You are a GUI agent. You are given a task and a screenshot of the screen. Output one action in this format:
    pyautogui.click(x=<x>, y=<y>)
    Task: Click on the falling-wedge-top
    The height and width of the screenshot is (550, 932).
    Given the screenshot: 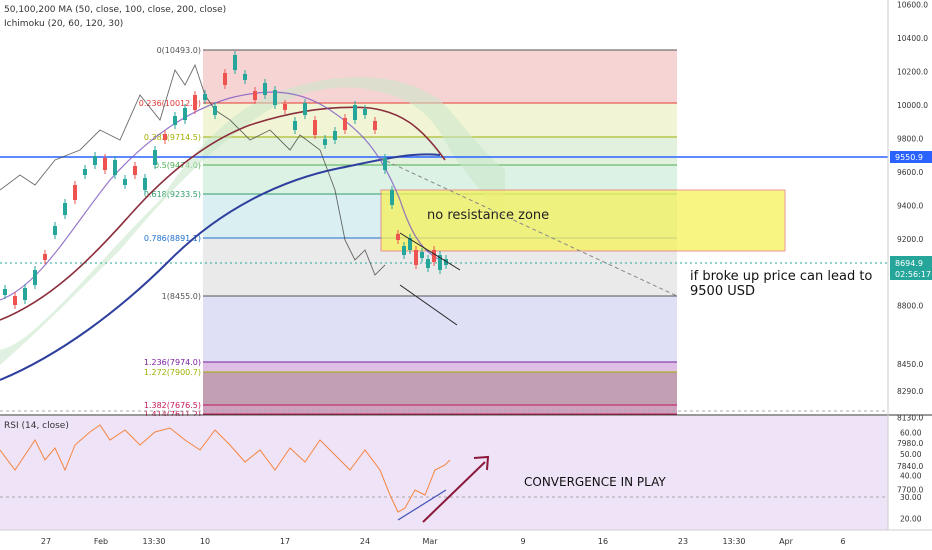 What is the action you would take?
    pyautogui.click(x=430, y=251)
    